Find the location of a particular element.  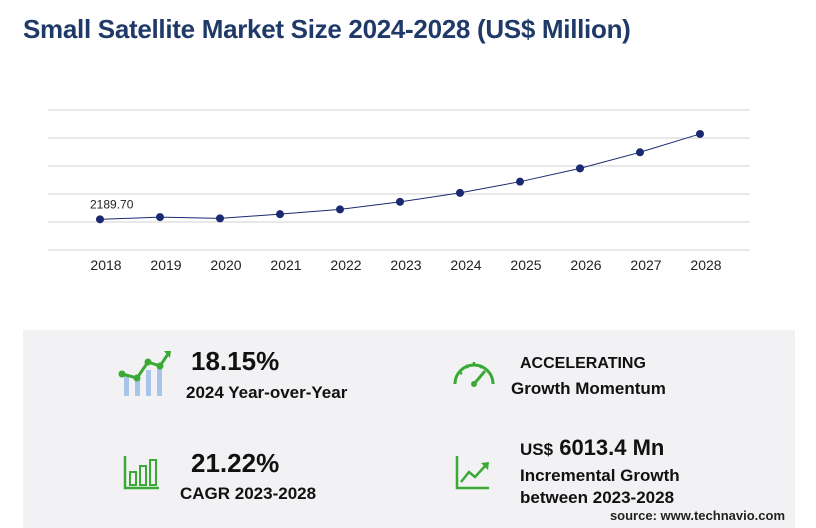

incremental-line2: between 2023-2028 is located at coordinates (597, 497).